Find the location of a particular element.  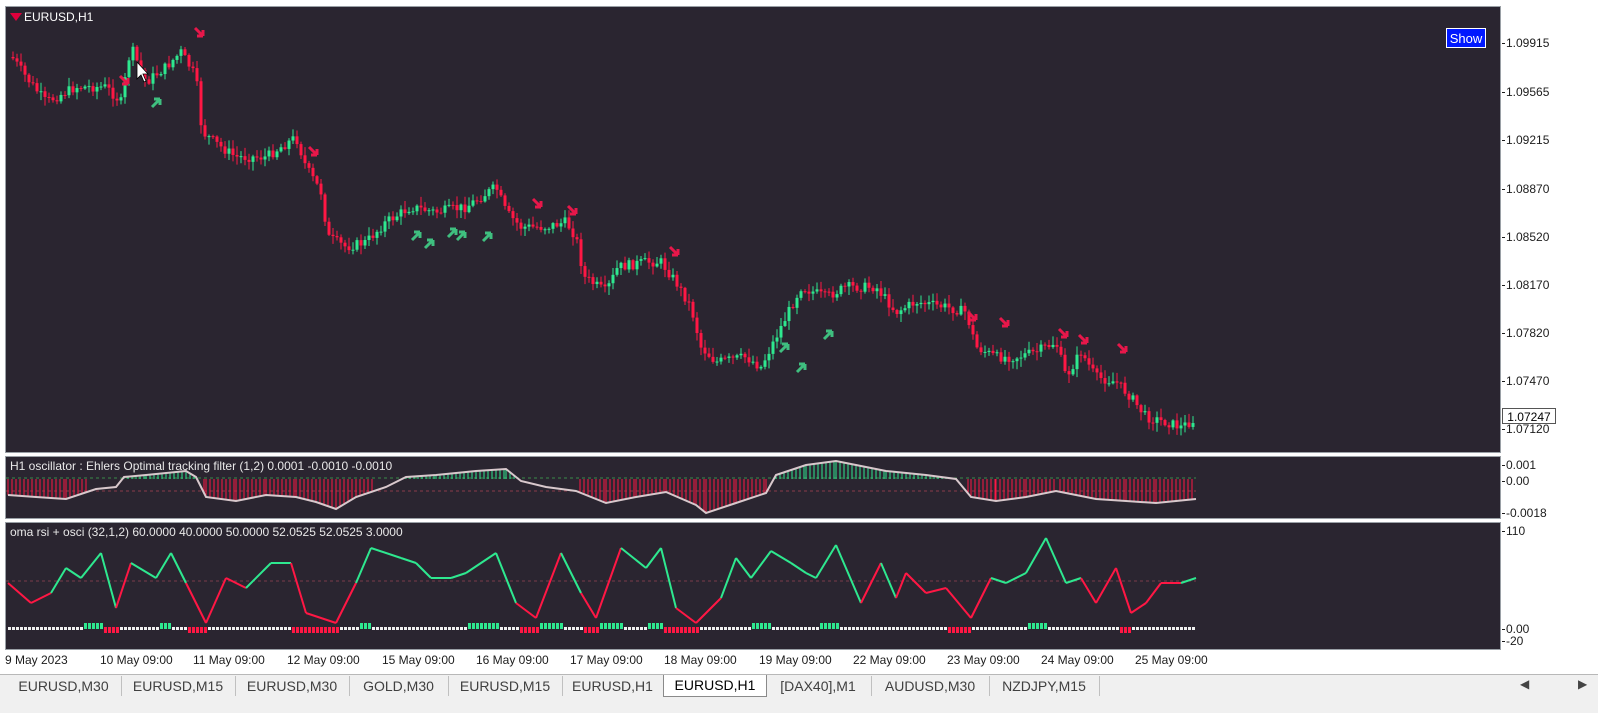

chart-tab: NZDJPY,M15 is located at coordinates (1044, 686).